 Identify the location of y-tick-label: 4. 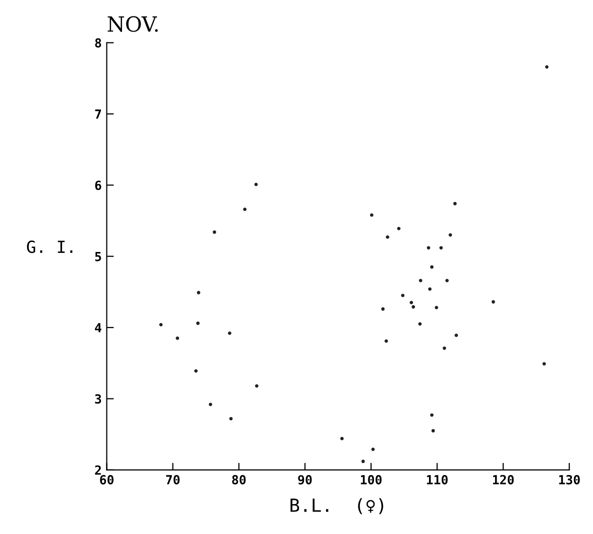
(98, 327).